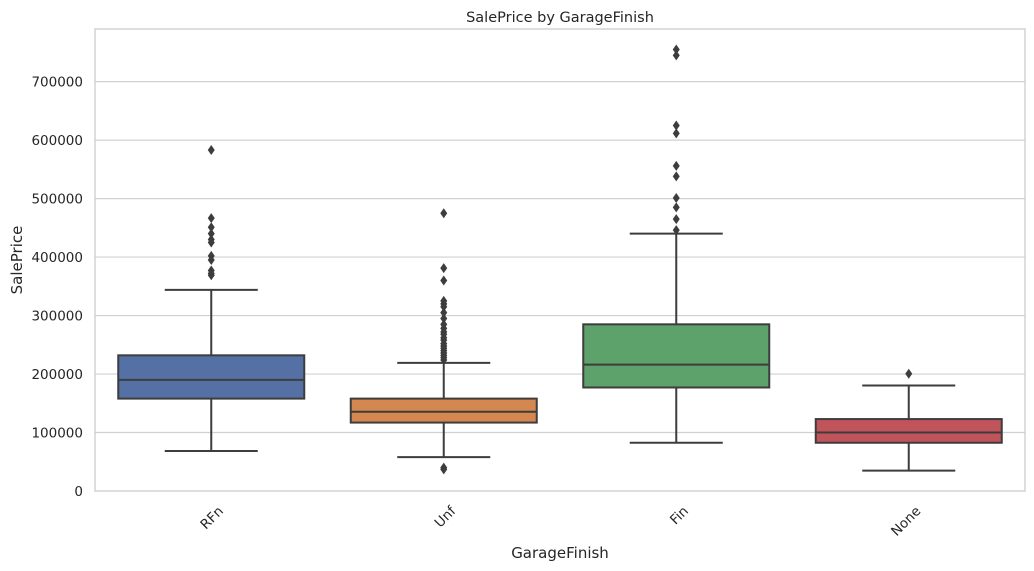 The width and height of the screenshot is (1034, 571). Describe the element at coordinates (57, 141) in the screenshot. I see `y-tick-label: 600000` at that location.